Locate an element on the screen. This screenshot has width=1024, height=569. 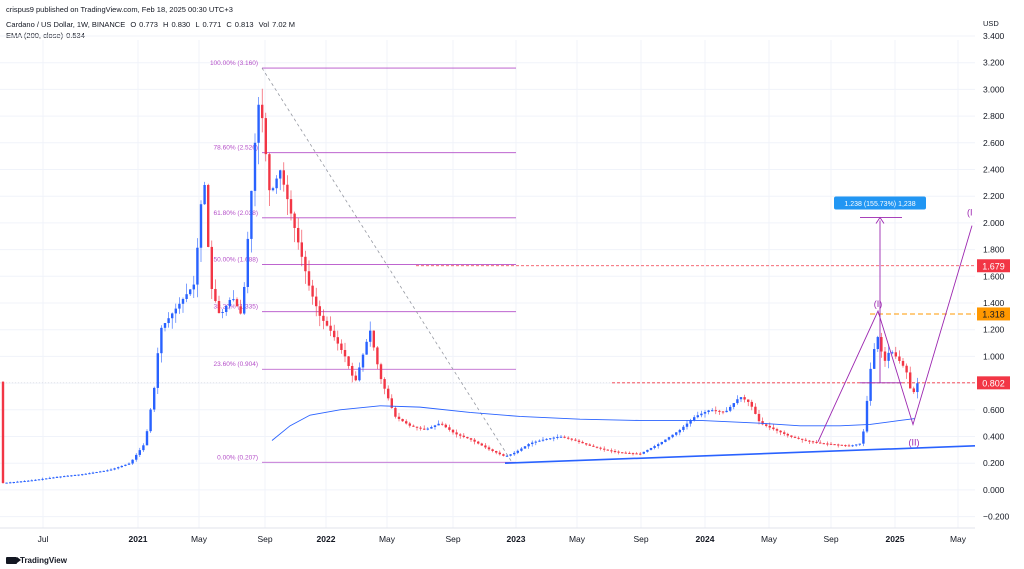
y-tick-label: 1.600 is located at coordinates (994, 276).